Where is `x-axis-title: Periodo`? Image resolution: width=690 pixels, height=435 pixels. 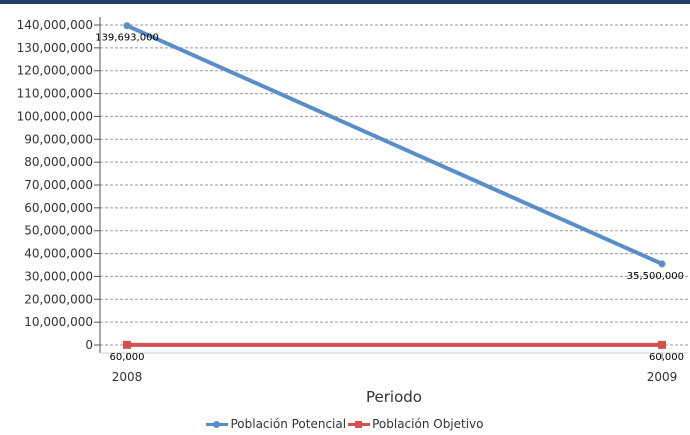
x-axis-title: Periodo is located at coordinates (394, 397).